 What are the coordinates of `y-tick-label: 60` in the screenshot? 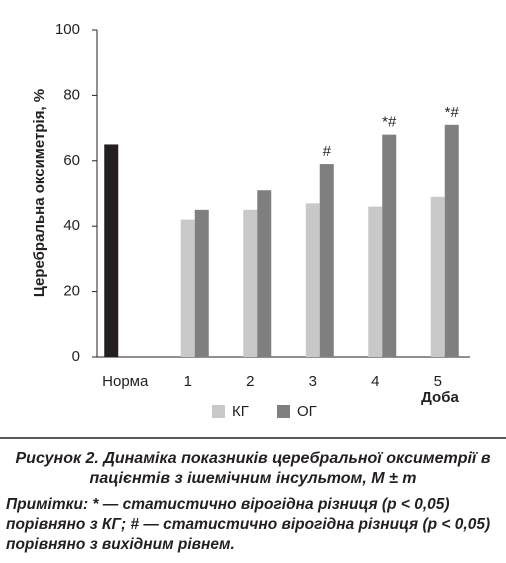 It's located at (71, 160).